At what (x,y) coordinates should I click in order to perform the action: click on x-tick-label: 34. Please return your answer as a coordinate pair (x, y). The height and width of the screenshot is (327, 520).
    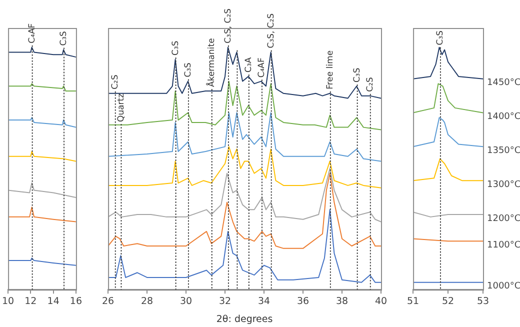
    Looking at the image, I should click on (264, 301).